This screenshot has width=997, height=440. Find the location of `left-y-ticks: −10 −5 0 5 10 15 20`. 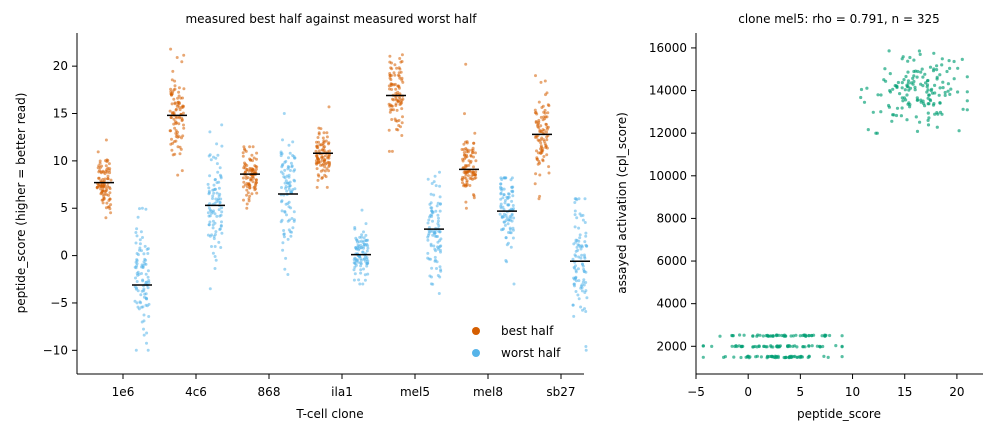

left-y-ticks: −10 −5 0 5 10 15 20 is located at coordinates (60, 208).